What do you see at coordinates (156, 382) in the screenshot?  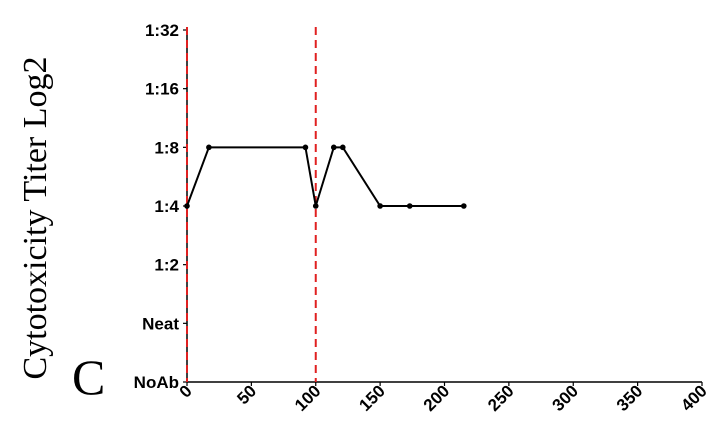 I see `y-tick-label: NoAb` at bounding box center [156, 382].